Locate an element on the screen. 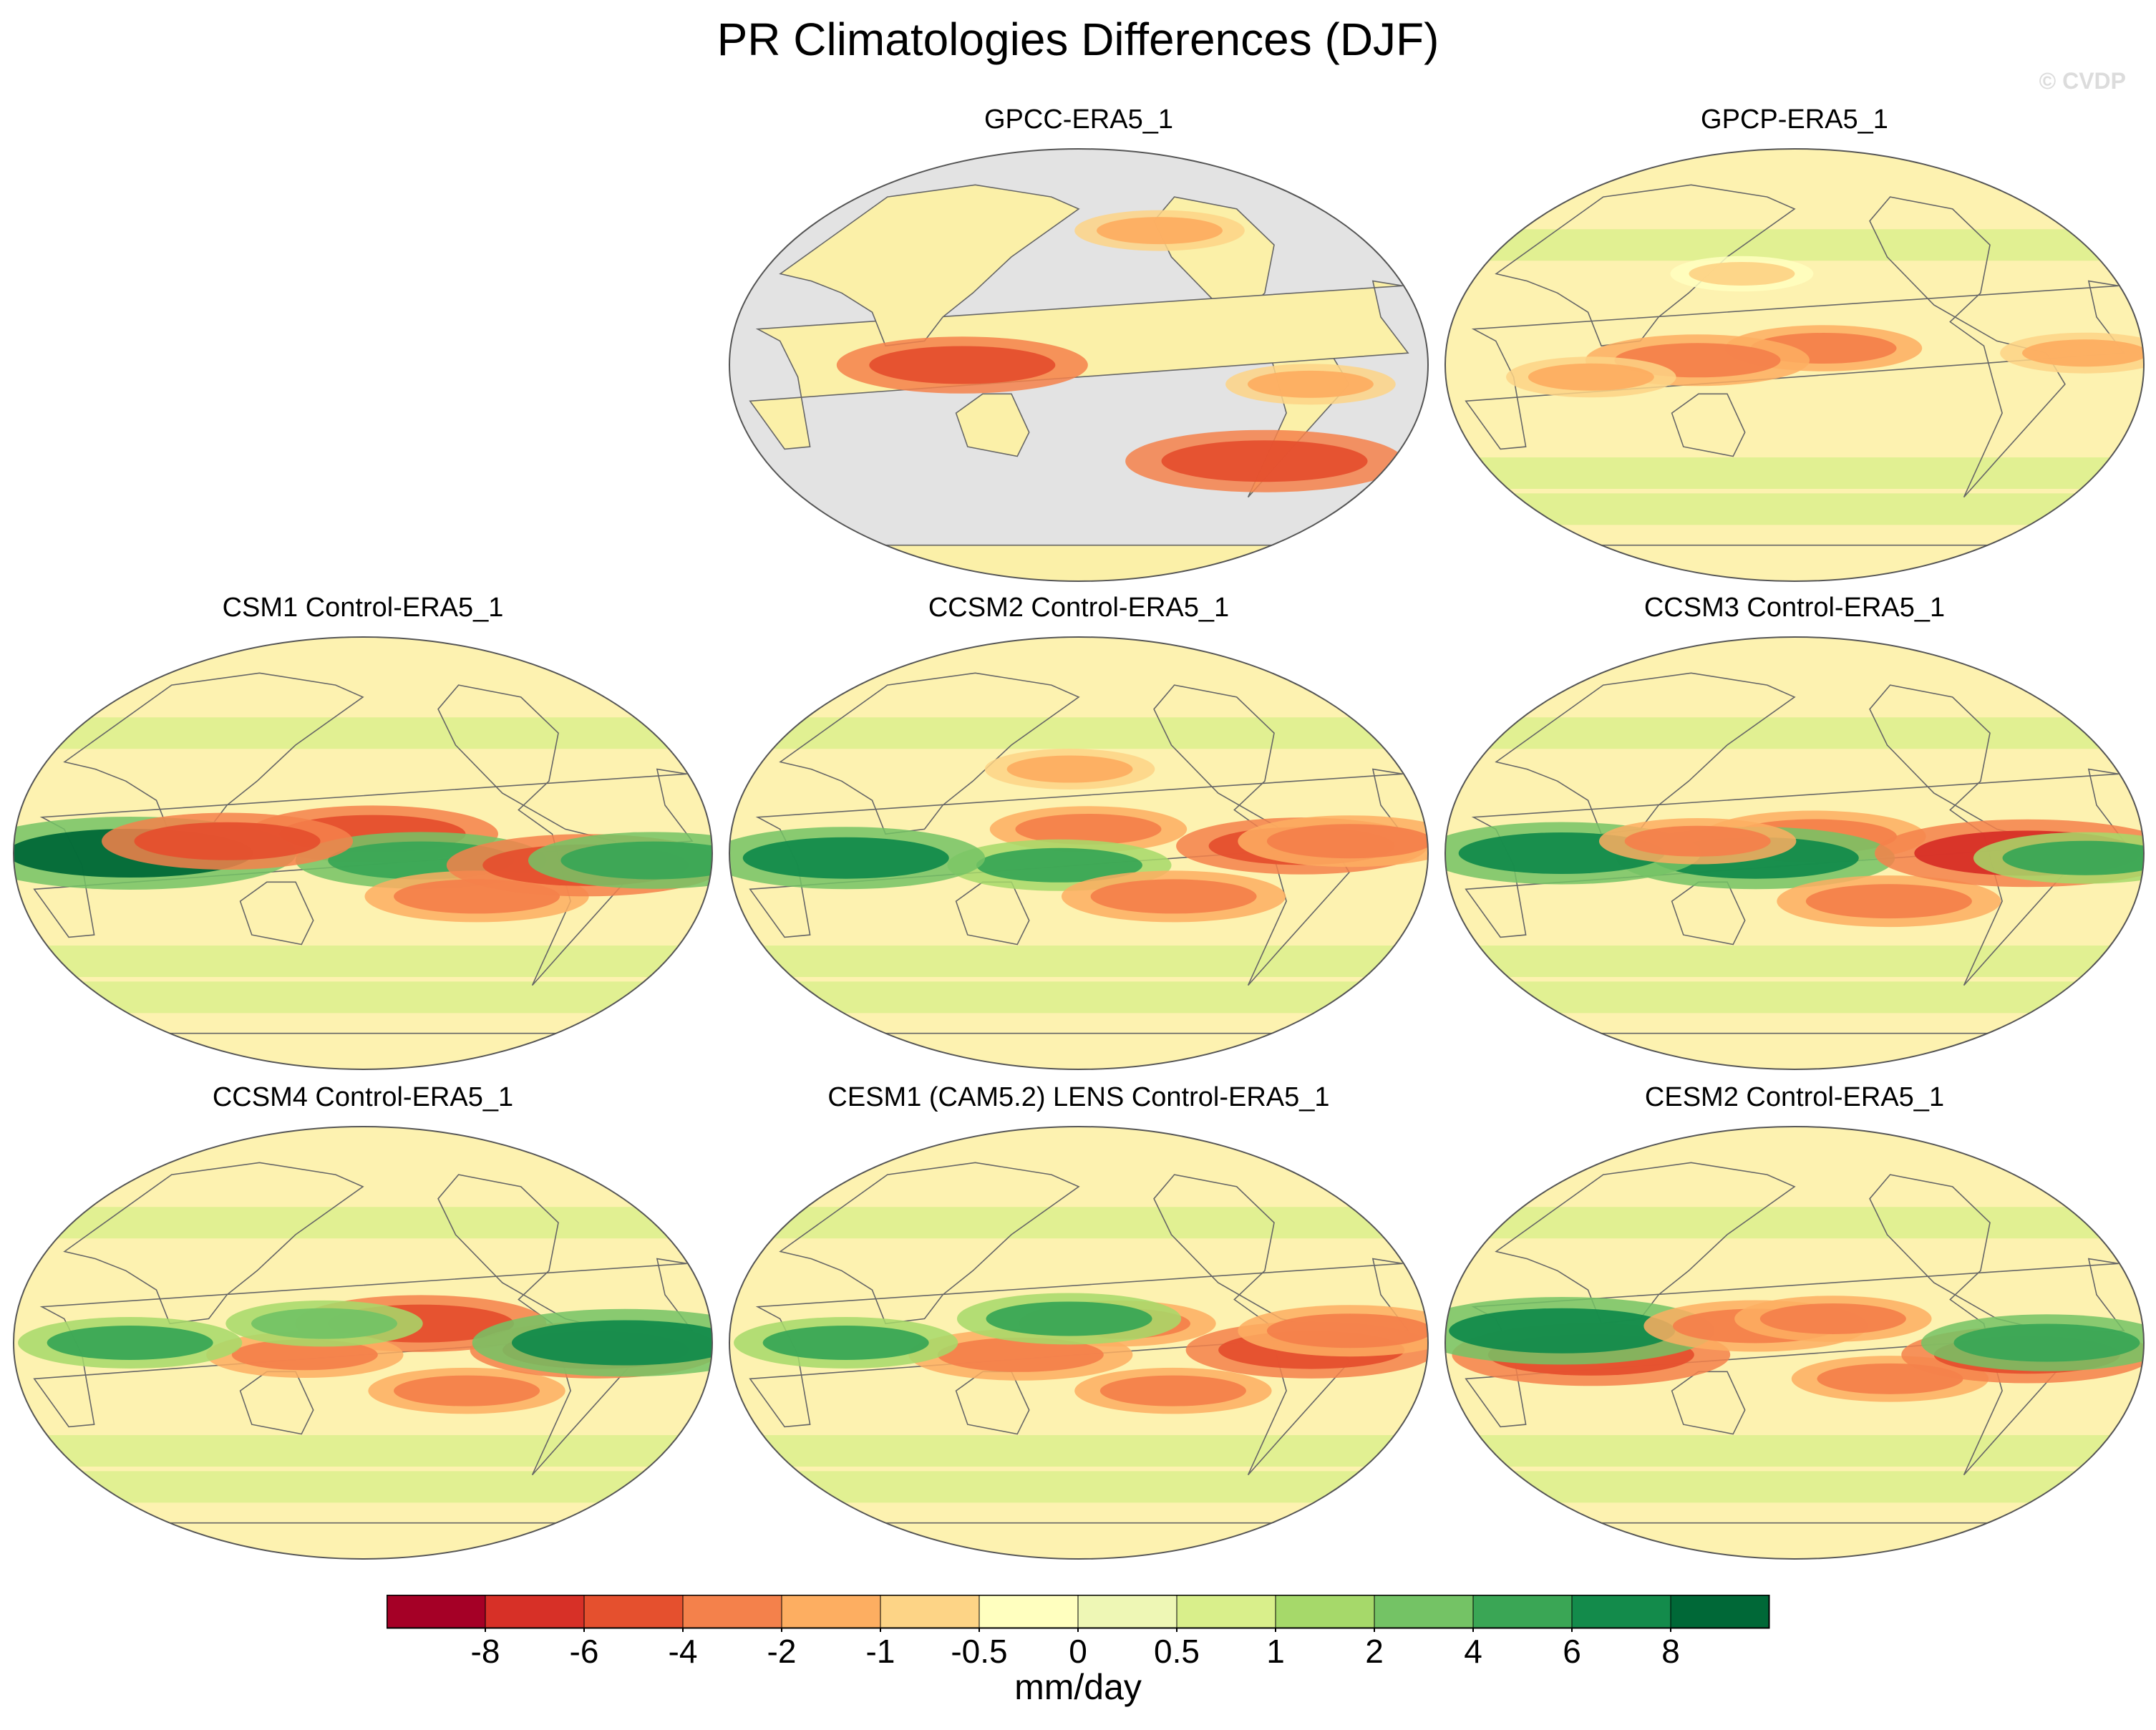 Image resolution: width=2156 pixels, height=1730 pixels. map-panel: CCSM2 Control-ERA5_1 is located at coordinates (1078, 833).